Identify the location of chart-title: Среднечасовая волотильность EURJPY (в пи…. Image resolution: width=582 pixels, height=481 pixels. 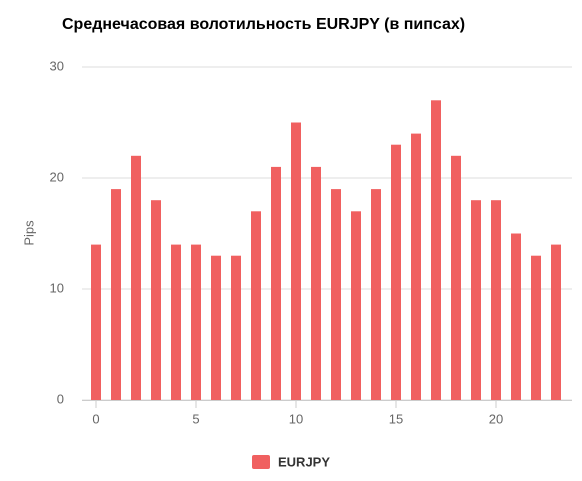
(263, 24).